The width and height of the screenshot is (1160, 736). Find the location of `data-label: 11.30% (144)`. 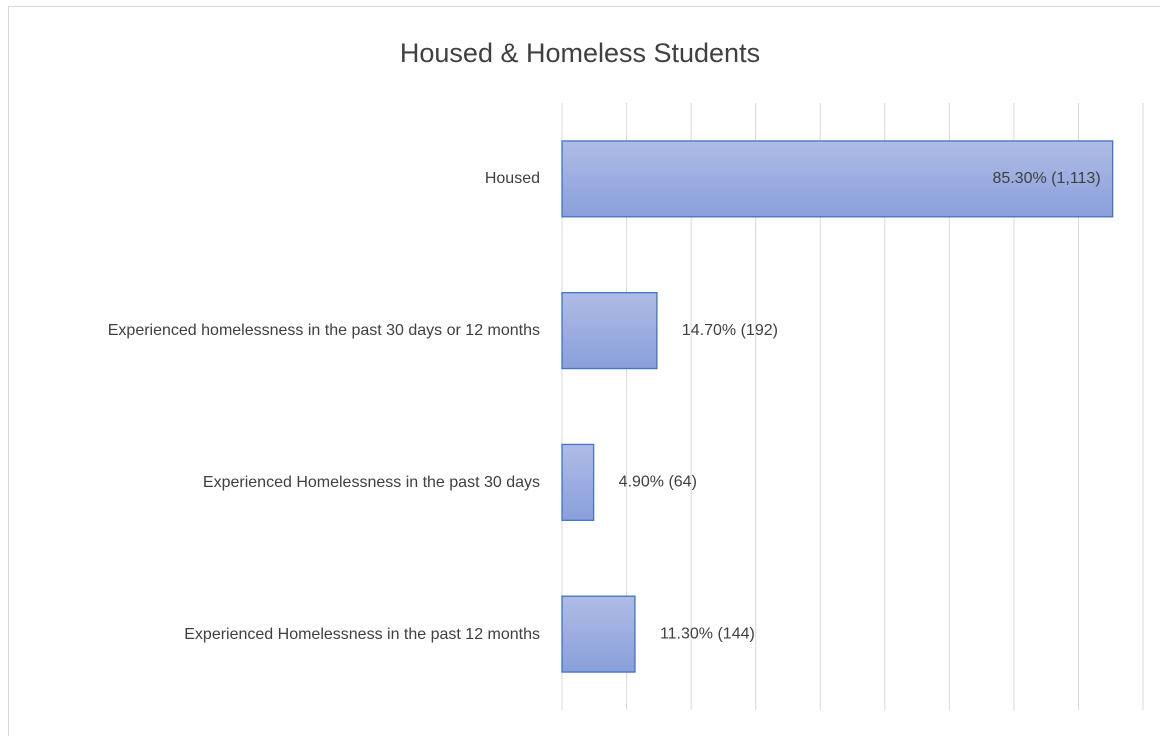

data-label: 11.30% (144) is located at coordinates (707, 633).